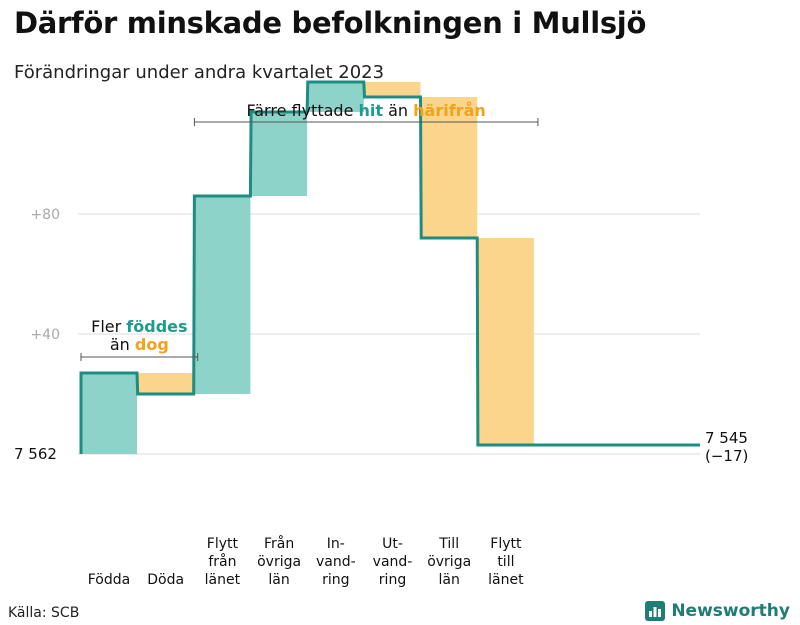 Image resolution: width=800 pixels, height=625 pixels. What do you see at coordinates (109, 580) in the screenshot?
I see `category-label: Födda` at bounding box center [109, 580].